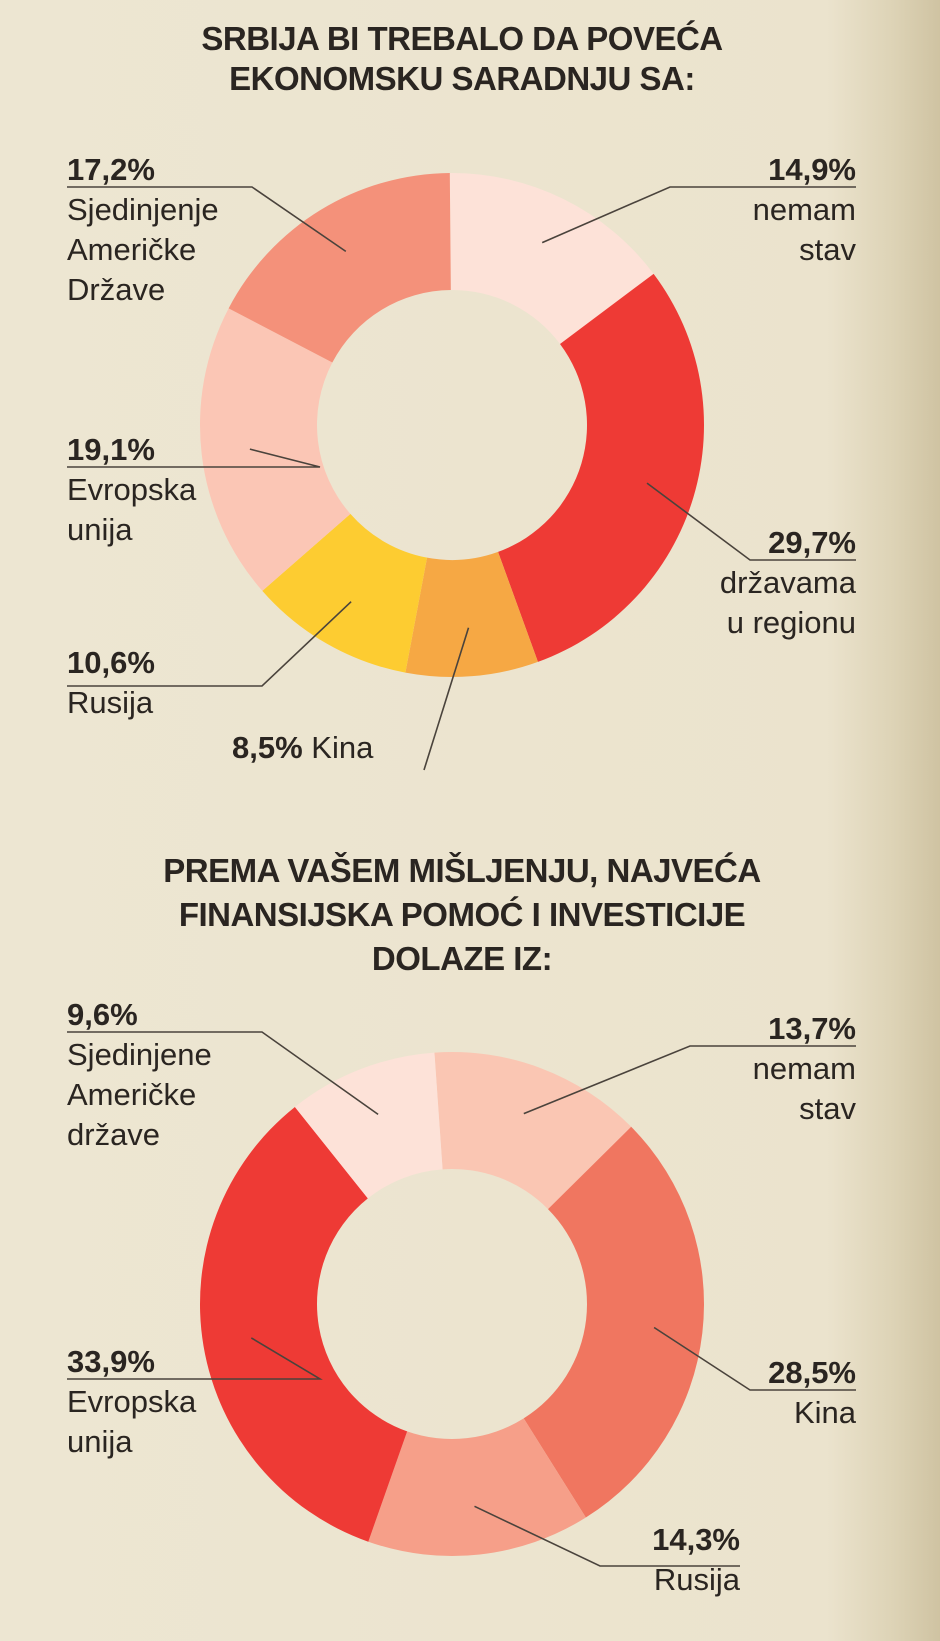  Describe the element at coordinates (116, 289) in the screenshot. I see `slice-label: Države` at that location.